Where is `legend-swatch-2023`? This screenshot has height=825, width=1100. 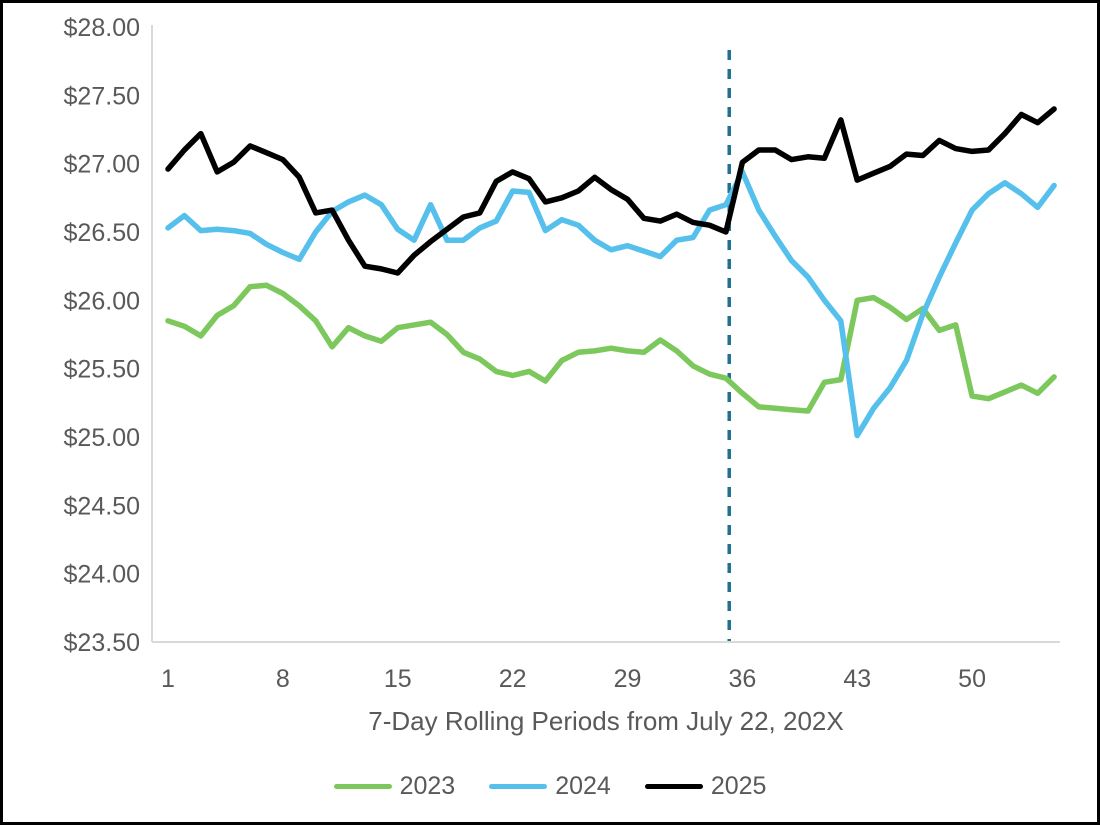
legend-swatch-2023 is located at coordinates (362, 786).